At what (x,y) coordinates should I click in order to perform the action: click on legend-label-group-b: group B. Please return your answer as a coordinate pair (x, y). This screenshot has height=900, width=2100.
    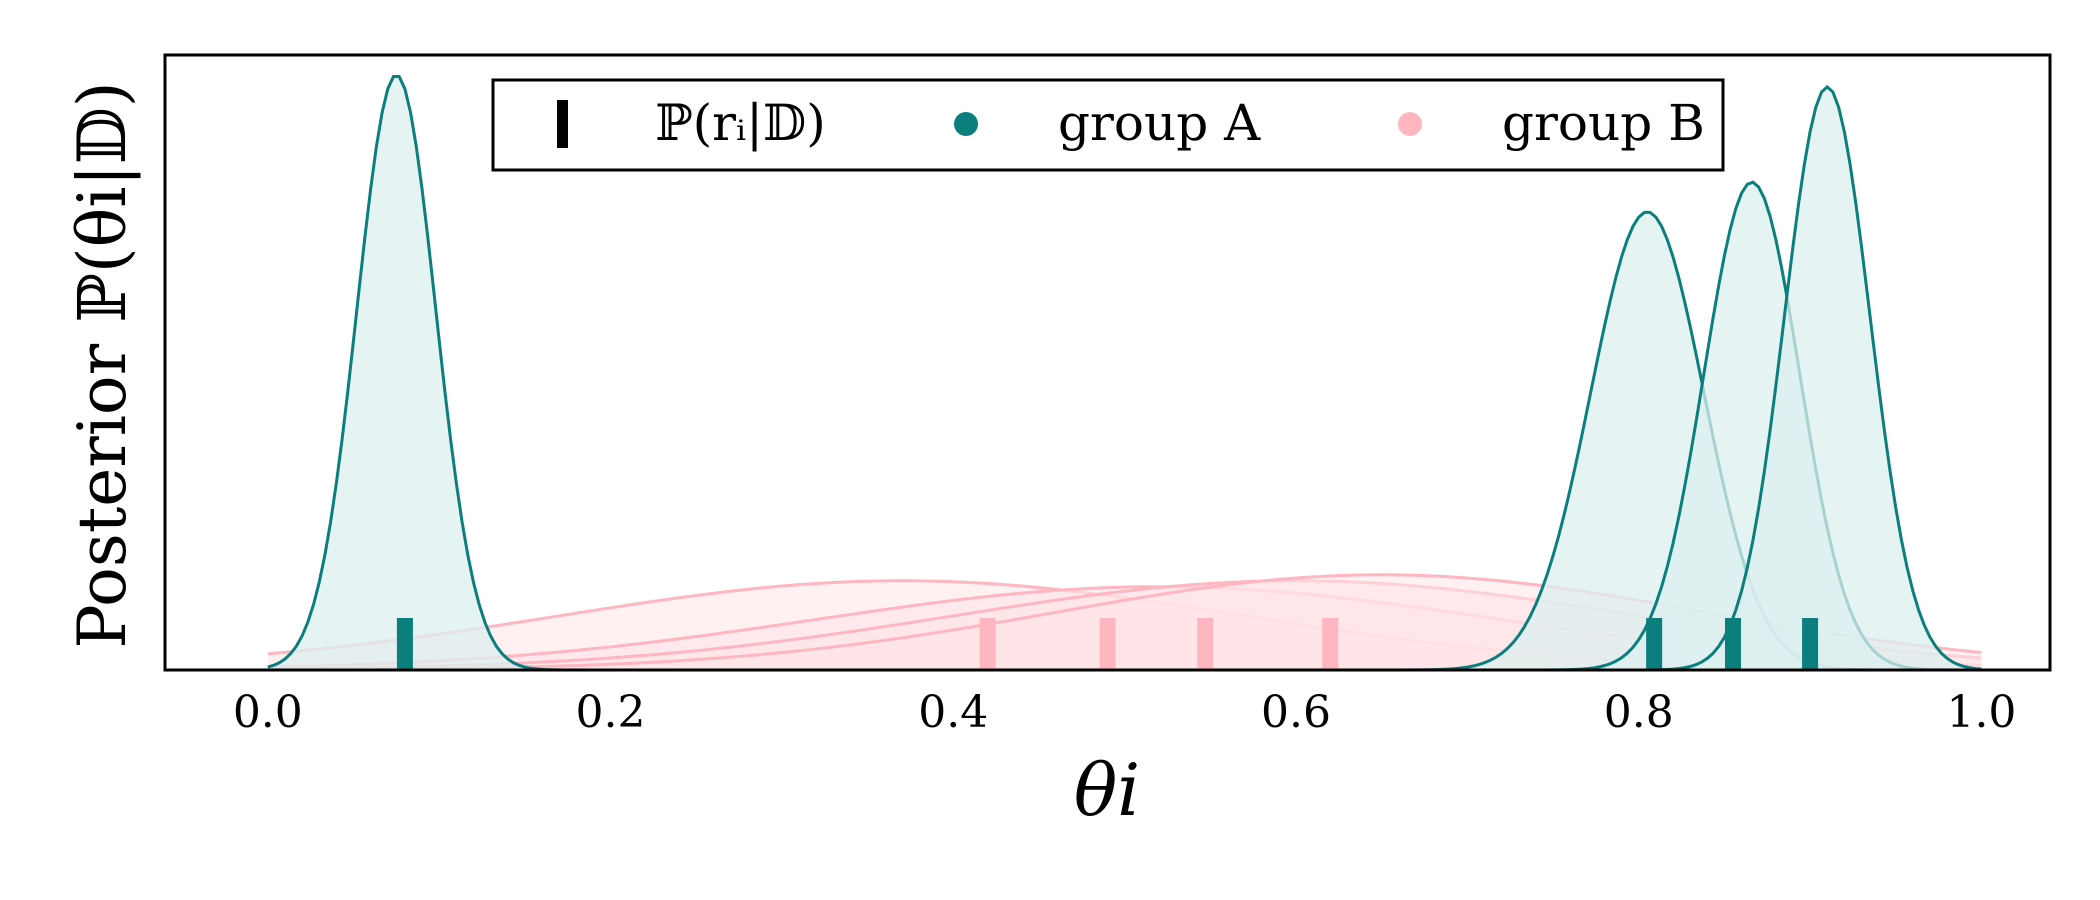
    Looking at the image, I should click on (1603, 123).